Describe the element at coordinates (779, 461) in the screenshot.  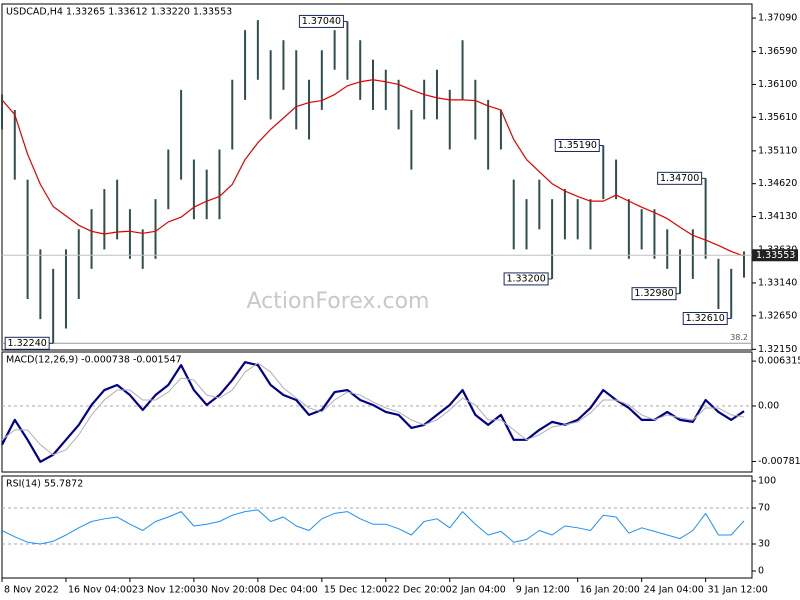
I see `y-tick-label: -0.007818` at that location.